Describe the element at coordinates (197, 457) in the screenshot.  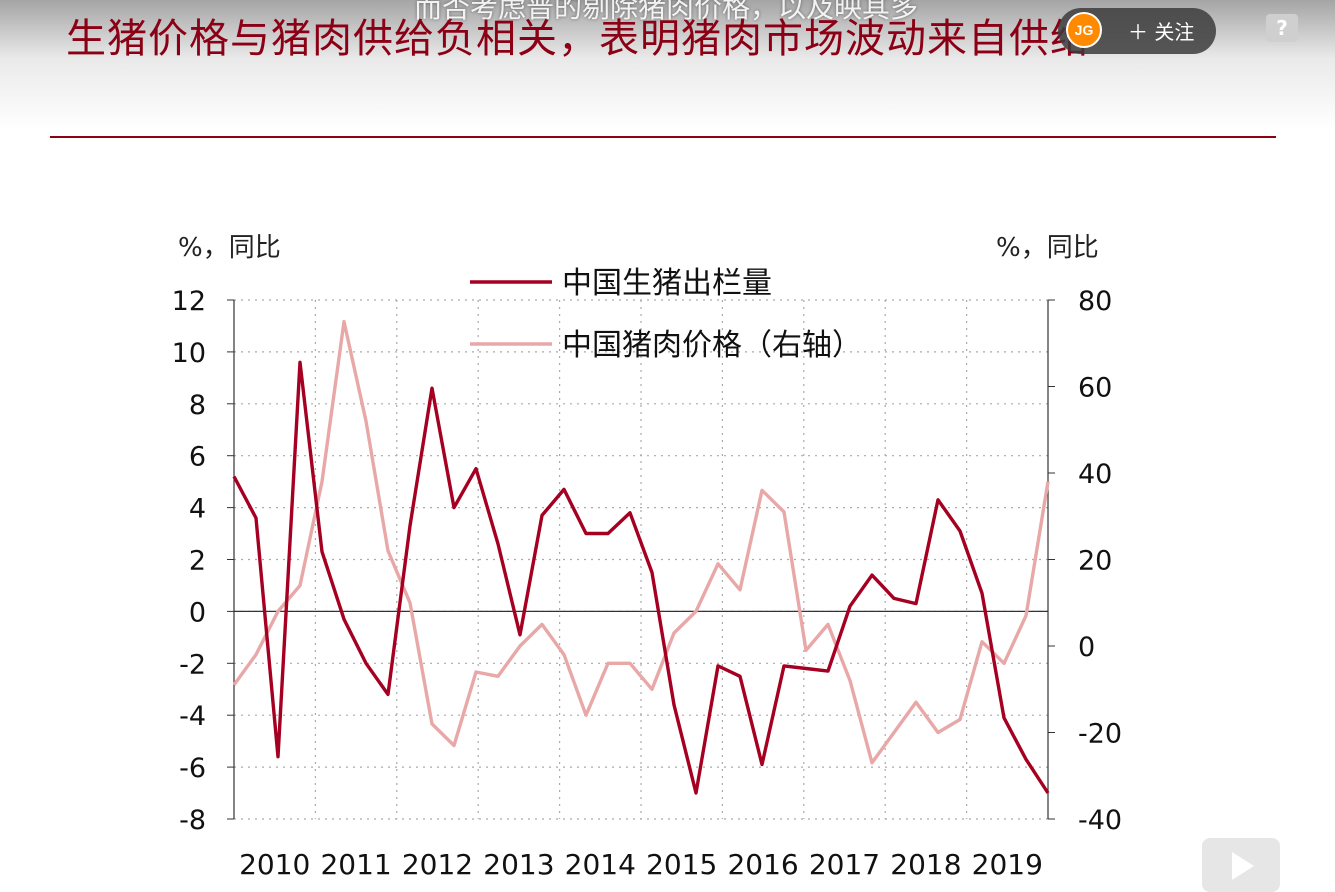
I see `left-tick-label: 6` at that location.